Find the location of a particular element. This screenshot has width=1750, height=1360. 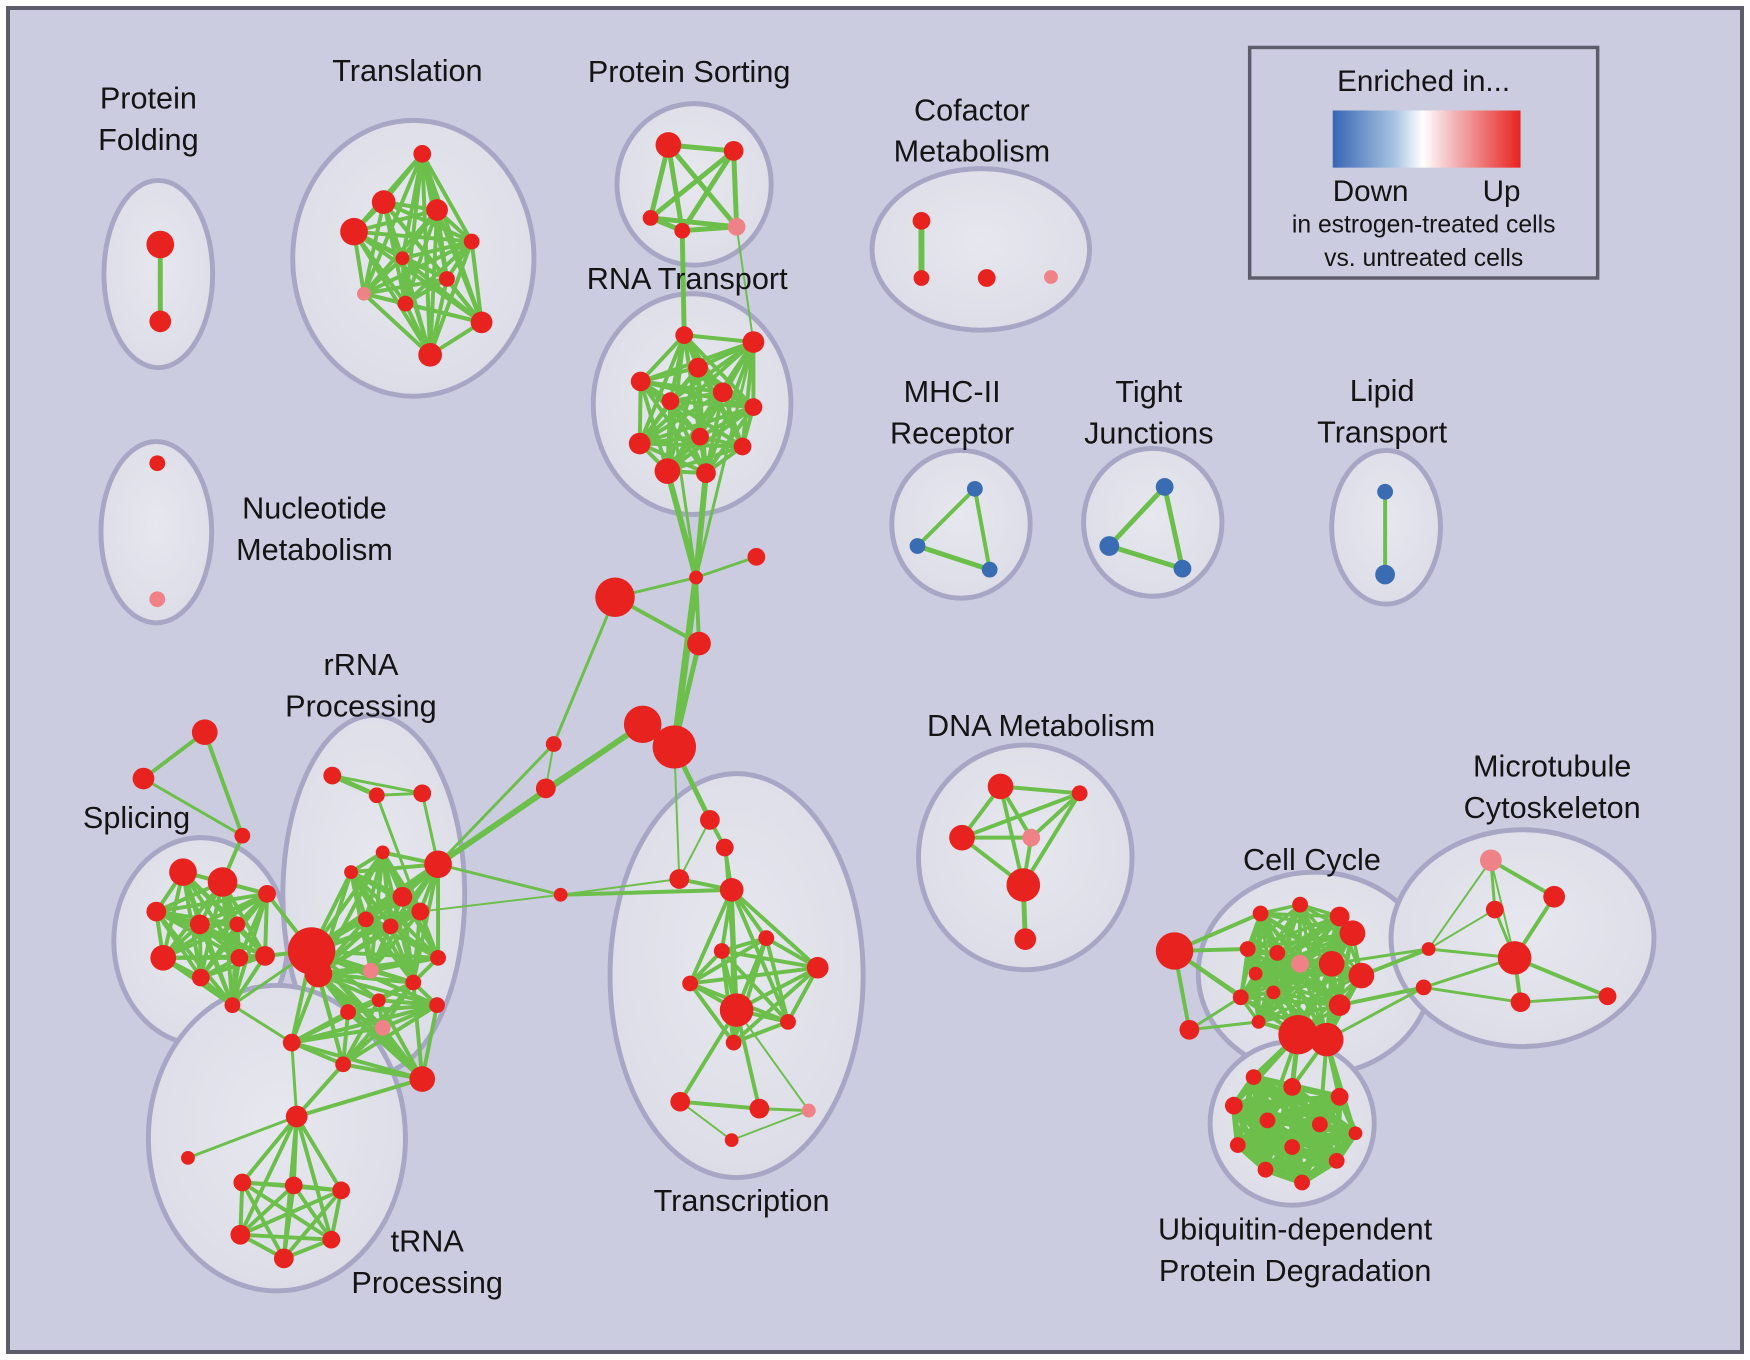

cluster-label-cofactor-metabolism: Cofactor is located at coordinates (972, 110).